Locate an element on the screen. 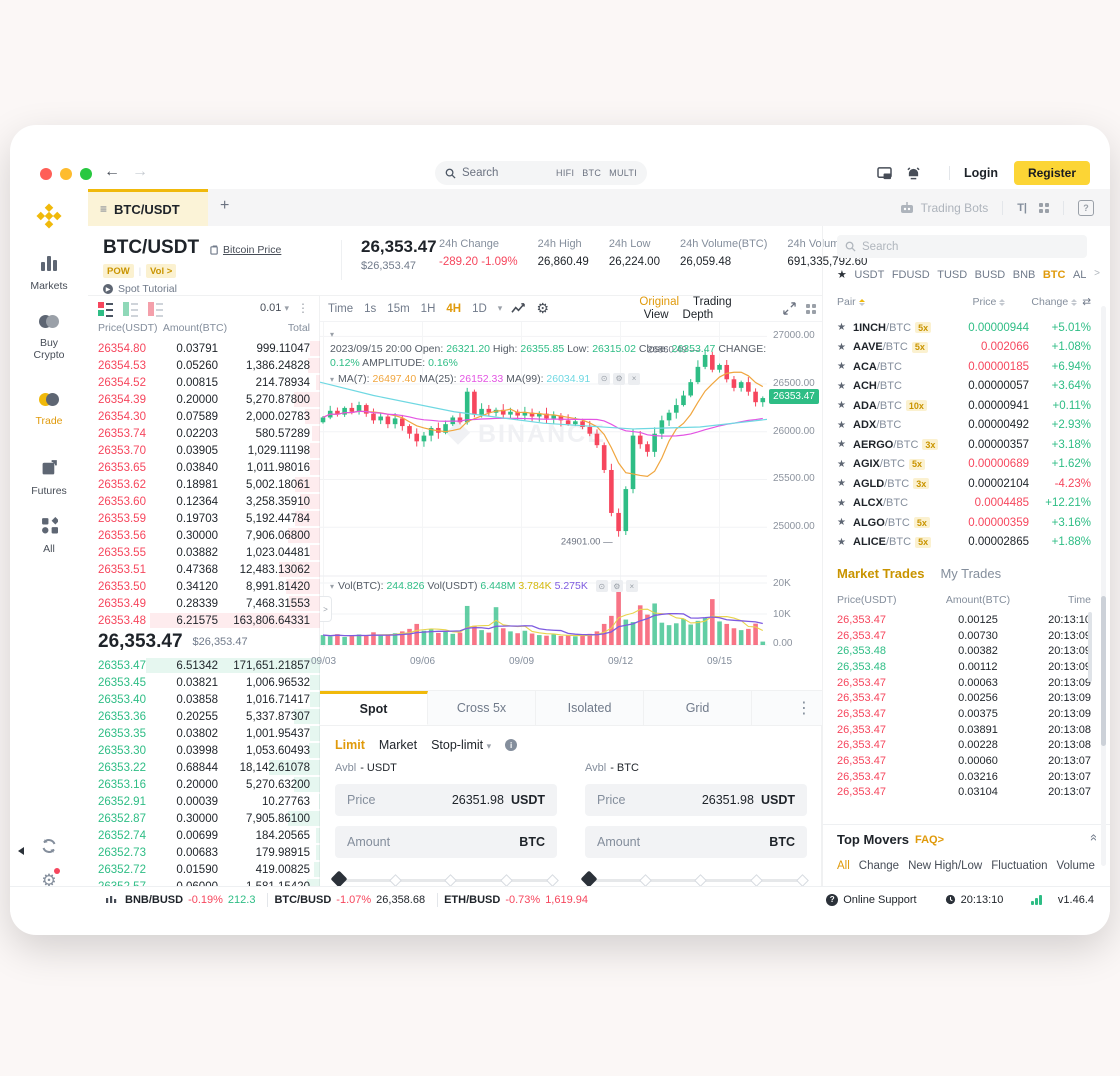 This screenshot has height=1076, width=1120. buy-amount-input: Amount BTC is located at coordinates (446, 842).